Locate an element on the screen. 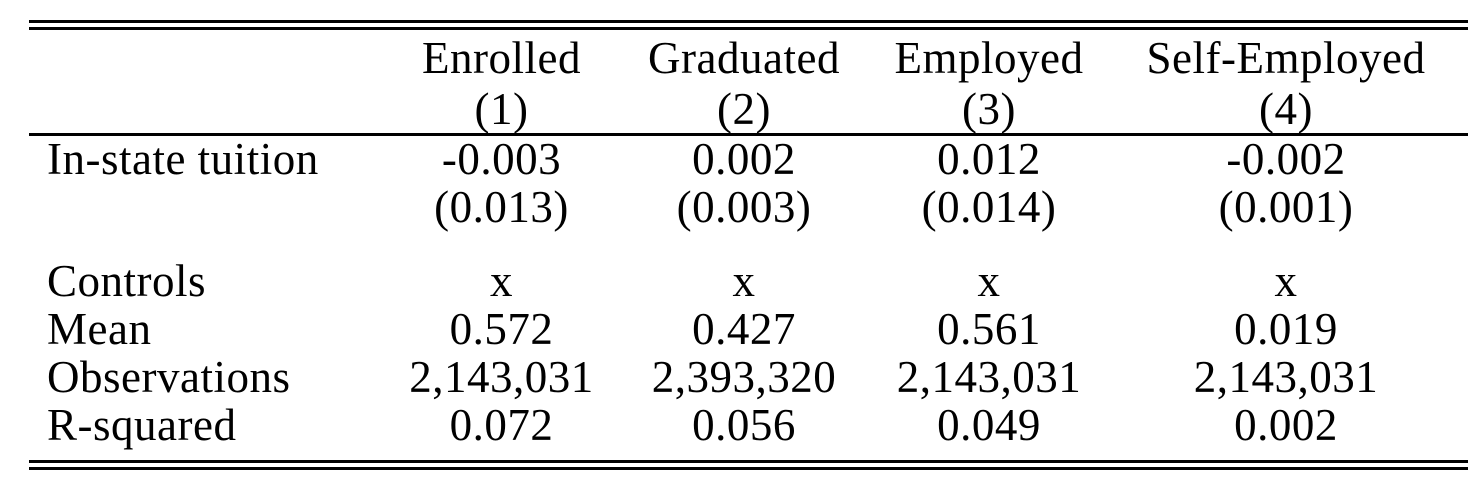  stderr-cell: (0.003) is located at coordinates (744, 207).